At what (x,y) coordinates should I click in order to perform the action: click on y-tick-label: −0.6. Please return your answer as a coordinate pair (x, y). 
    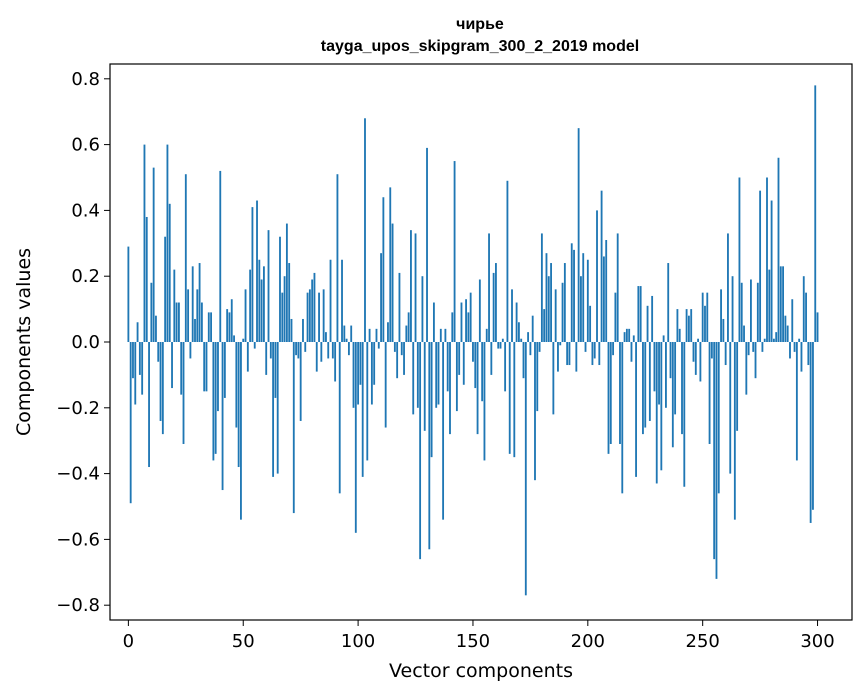
    Looking at the image, I should click on (78, 539).